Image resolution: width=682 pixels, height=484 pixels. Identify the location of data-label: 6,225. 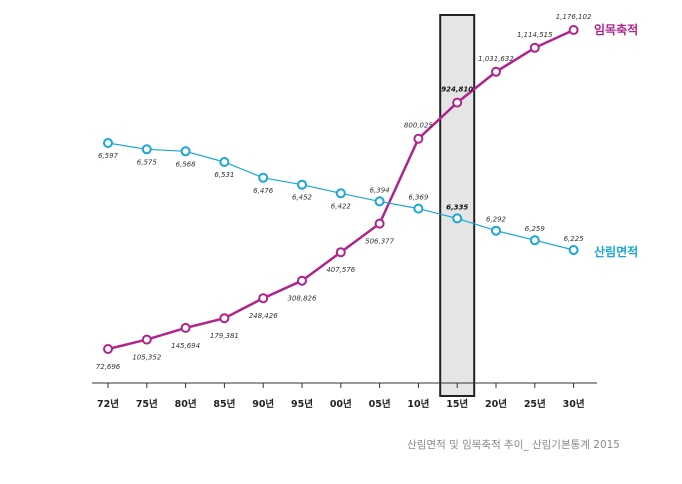
(574, 239).